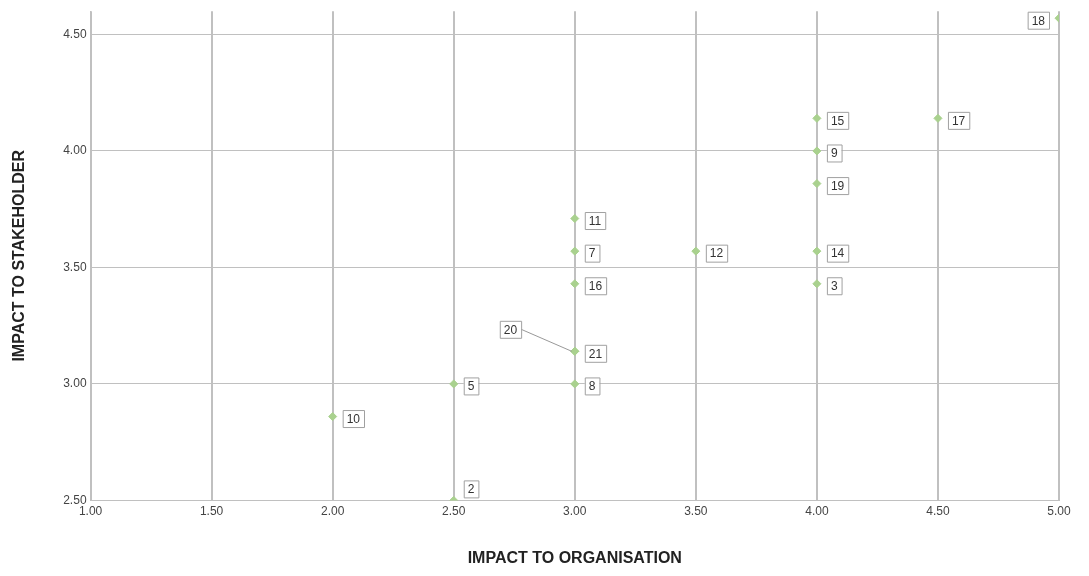 The image size is (1089, 576). I want to click on annotation: 2, so click(471, 489).